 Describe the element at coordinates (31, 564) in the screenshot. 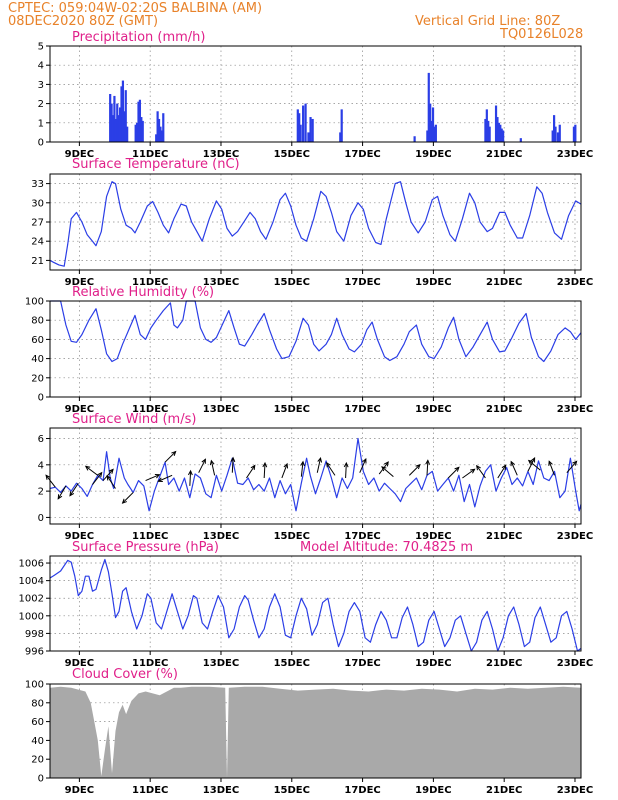

I see `pressure-ytick-label: 1006` at that location.